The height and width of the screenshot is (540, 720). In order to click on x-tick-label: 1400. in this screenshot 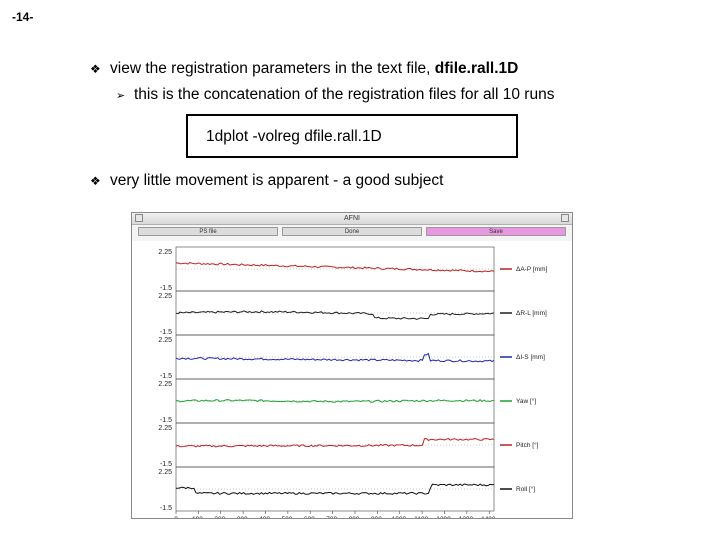, I will do `click(489, 517)`.